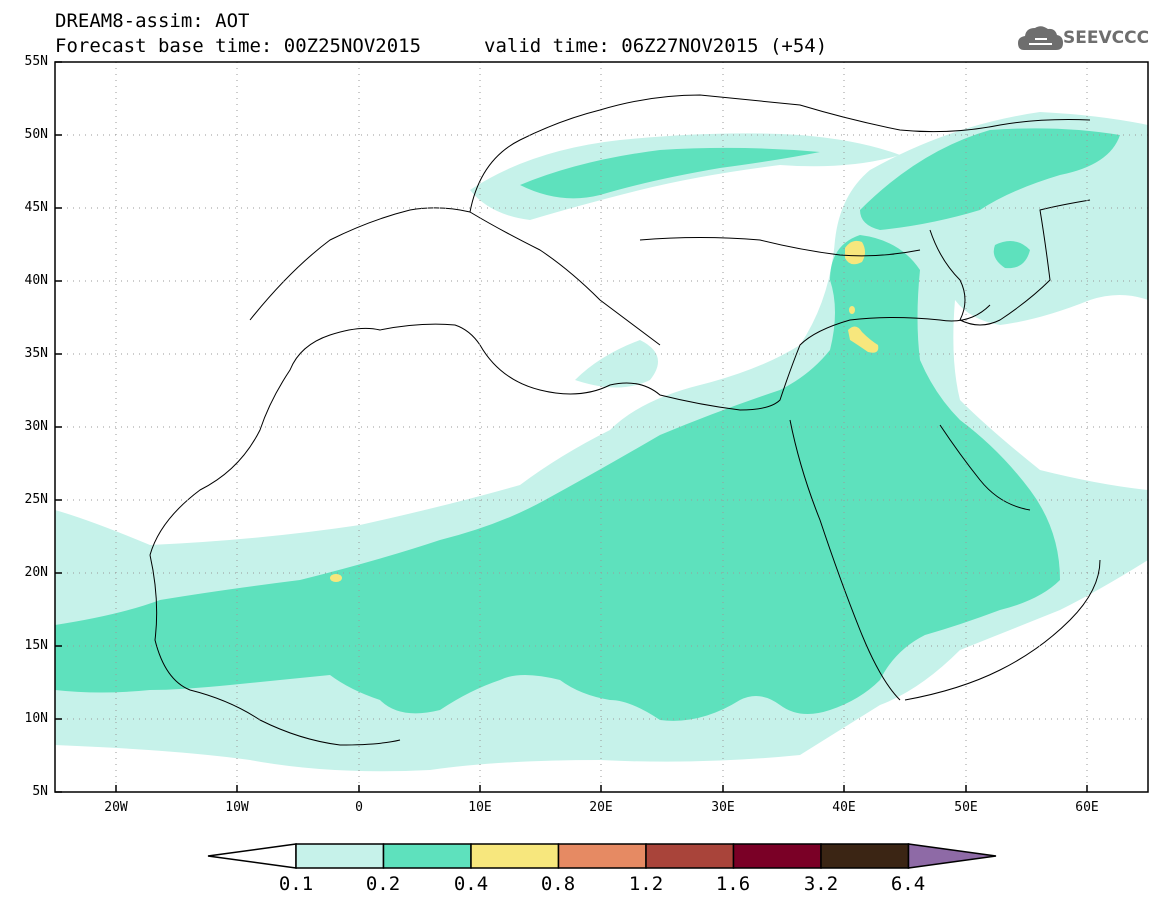 The height and width of the screenshot is (905, 1165). What do you see at coordinates (908, 884) in the screenshot?
I see `colorbar-label: 6.4` at bounding box center [908, 884].